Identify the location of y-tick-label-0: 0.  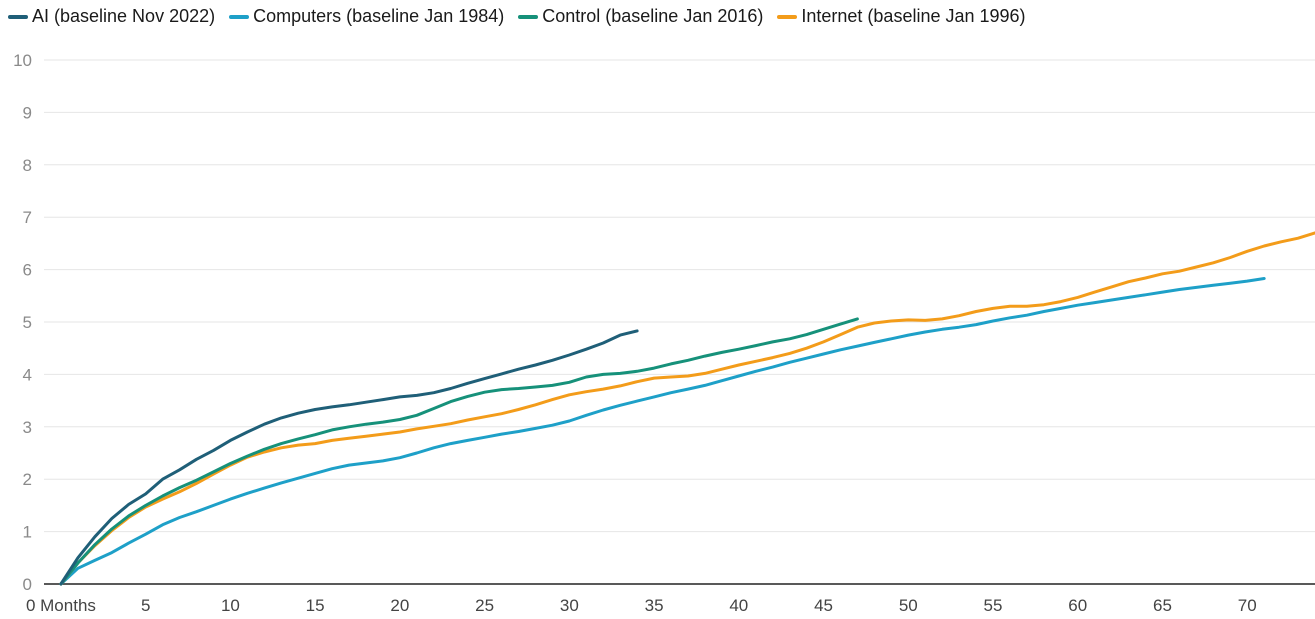
(27, 584).